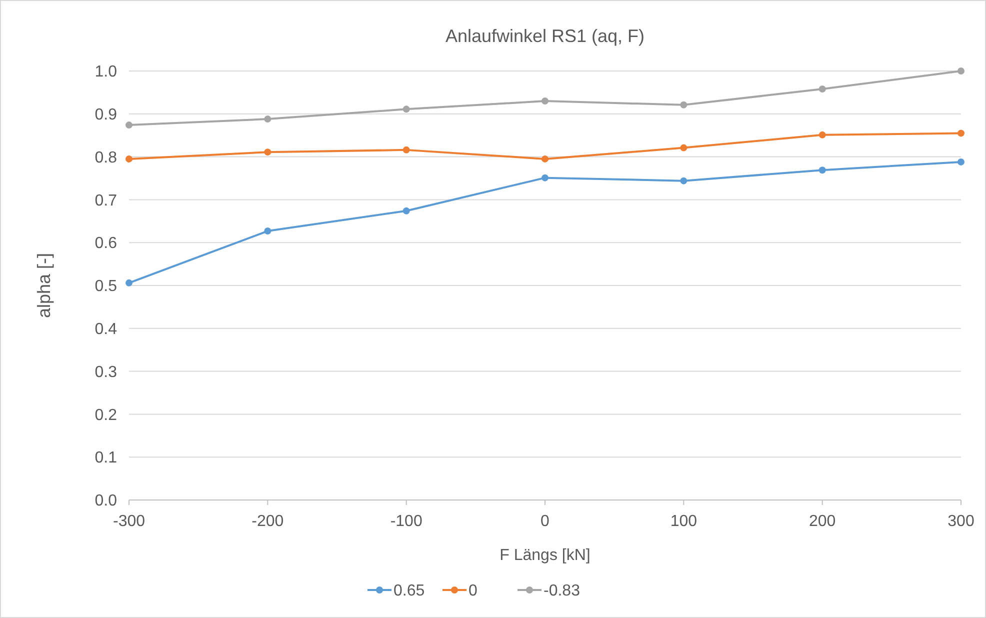  Describe the element at coordinates (106, 201) in the screenshot. I see `y-tick-label: 0.7` at that location.